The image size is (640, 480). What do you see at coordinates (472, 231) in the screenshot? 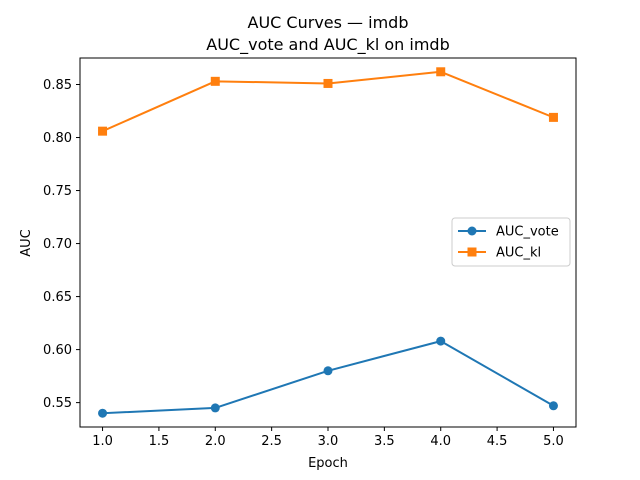
I see `legend-marker-auc-vote` at bounding box center [472, 231].